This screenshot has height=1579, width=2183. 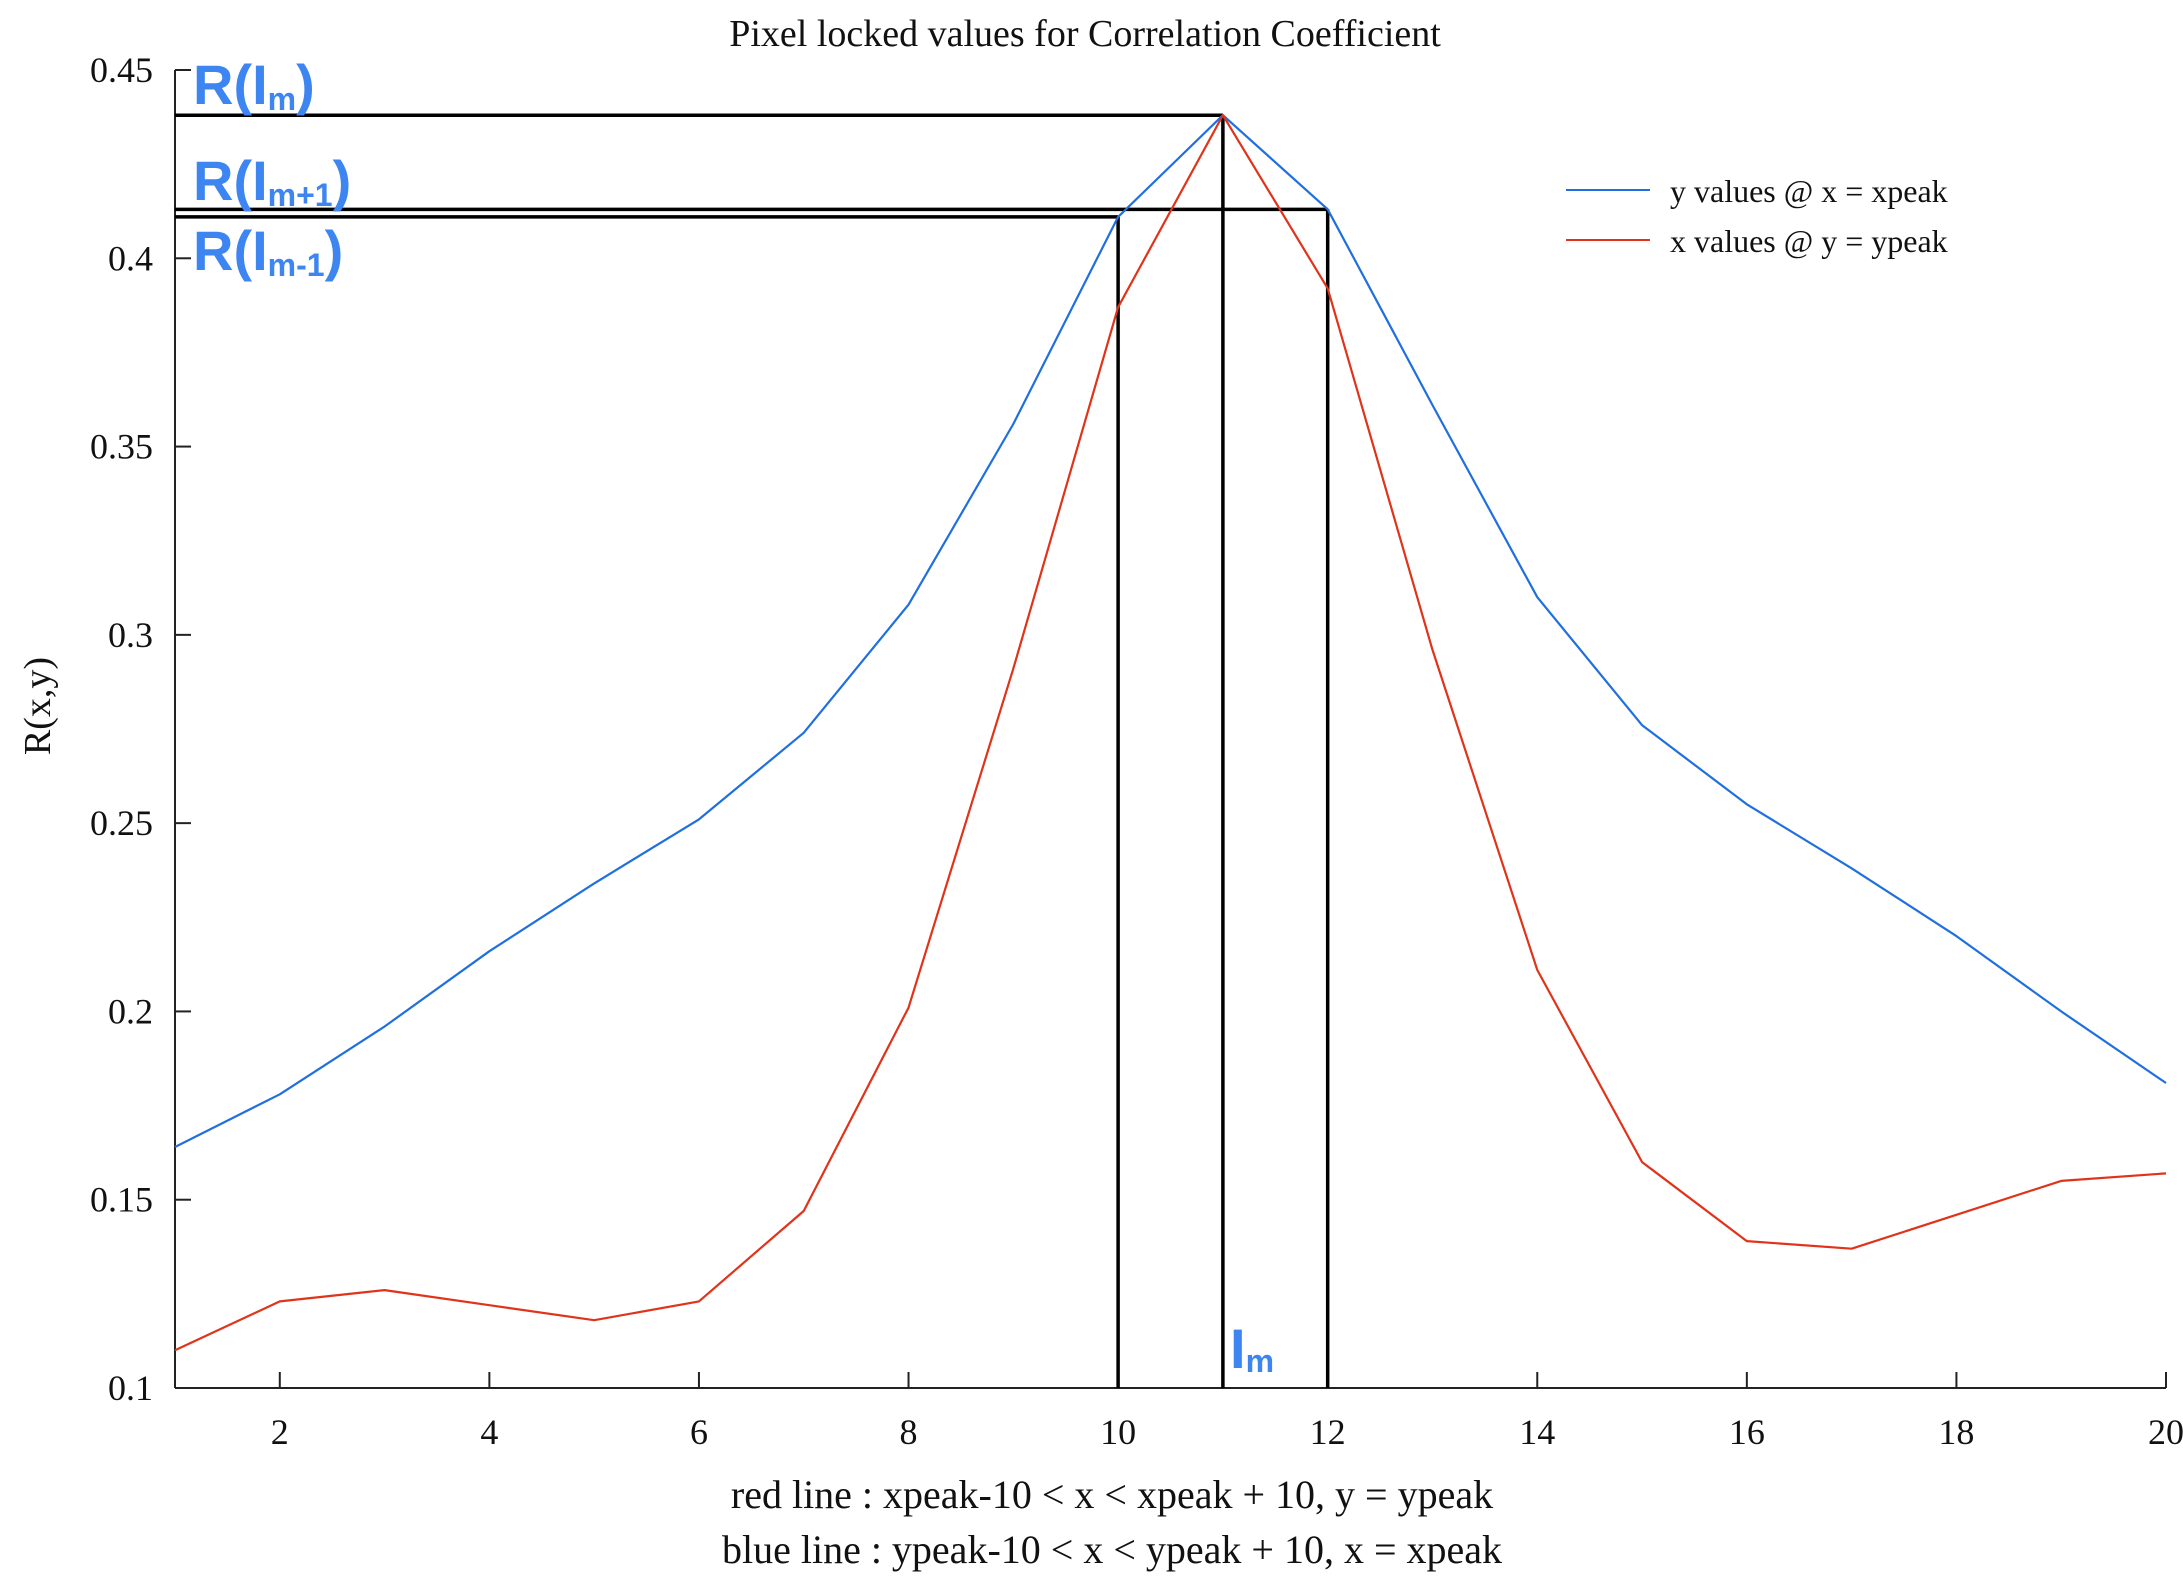 What do you see at coordinates (1118, 1432) in the screenshot?
I see `x-tick-label: 10` at bounding box center [1118, 1432].